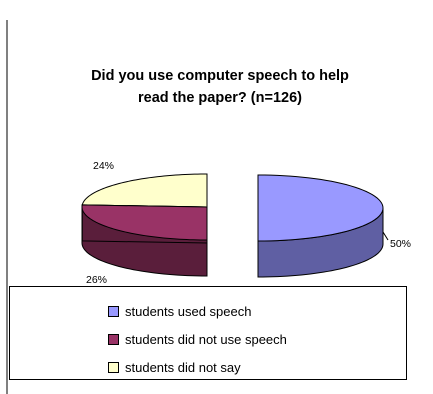 This screenshot has height=394, width=433. I want to click on legend-item-did-not-say: students did not say, so click(174, 367).